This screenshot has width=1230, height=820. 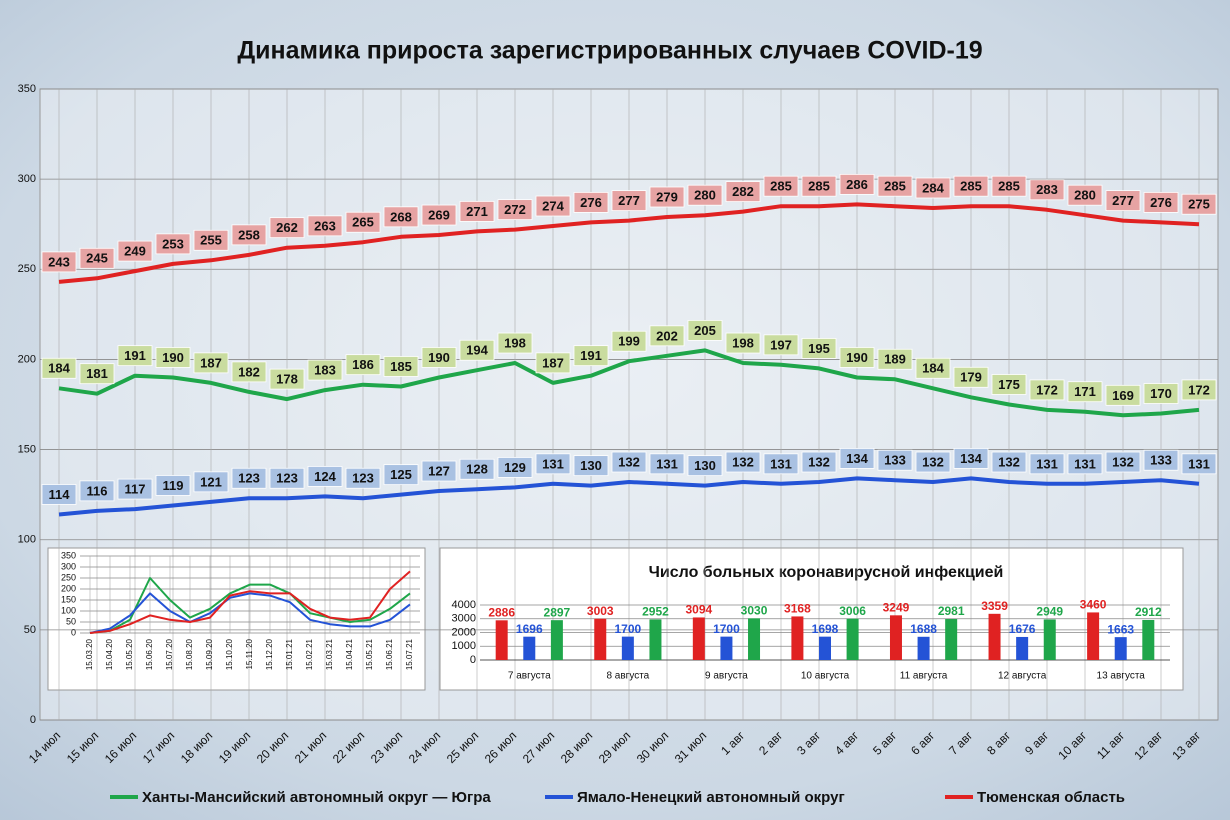 I want to click on x-tick-label: 12 августа, so click(x=1022, y=676).